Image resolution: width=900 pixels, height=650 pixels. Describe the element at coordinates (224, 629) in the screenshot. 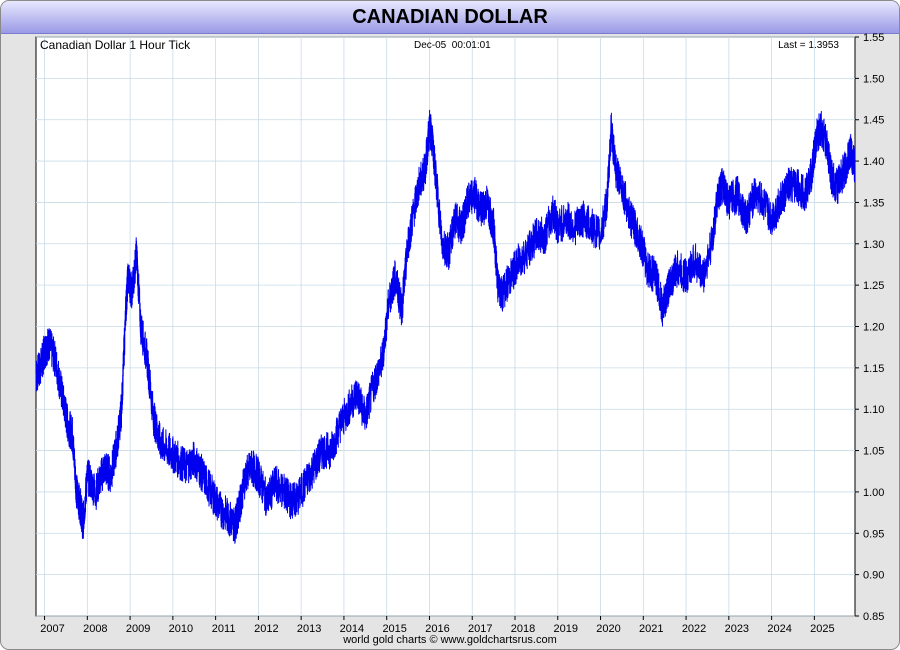

I see `x-tick-label: 2011` at that location.